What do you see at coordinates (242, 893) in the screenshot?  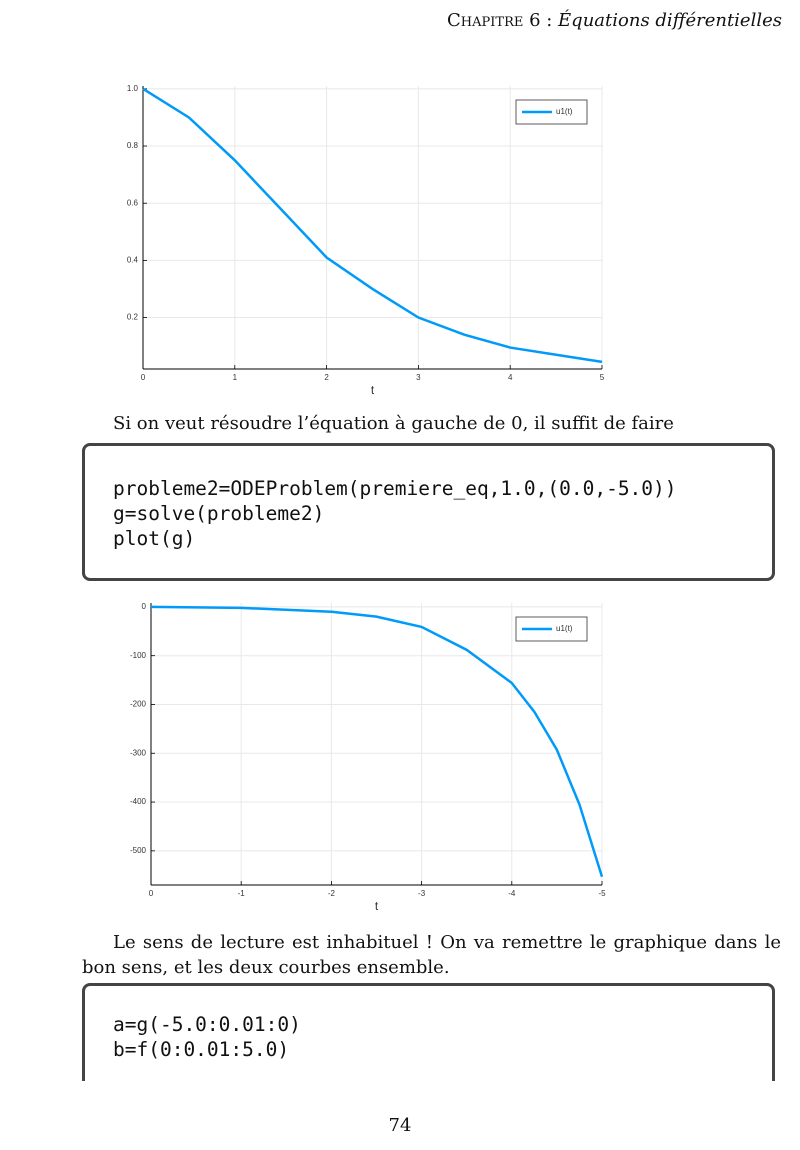 I see `x-tick-label: -1` at bounding box center [242, 893].